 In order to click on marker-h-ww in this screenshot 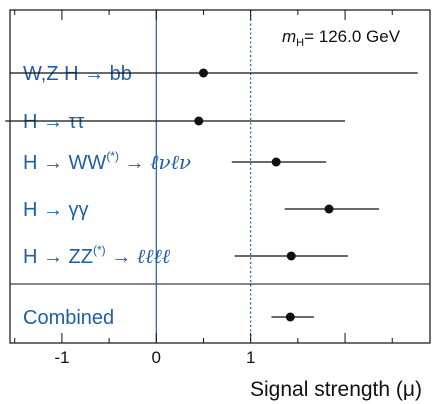, I will do `click(276, 162)`.